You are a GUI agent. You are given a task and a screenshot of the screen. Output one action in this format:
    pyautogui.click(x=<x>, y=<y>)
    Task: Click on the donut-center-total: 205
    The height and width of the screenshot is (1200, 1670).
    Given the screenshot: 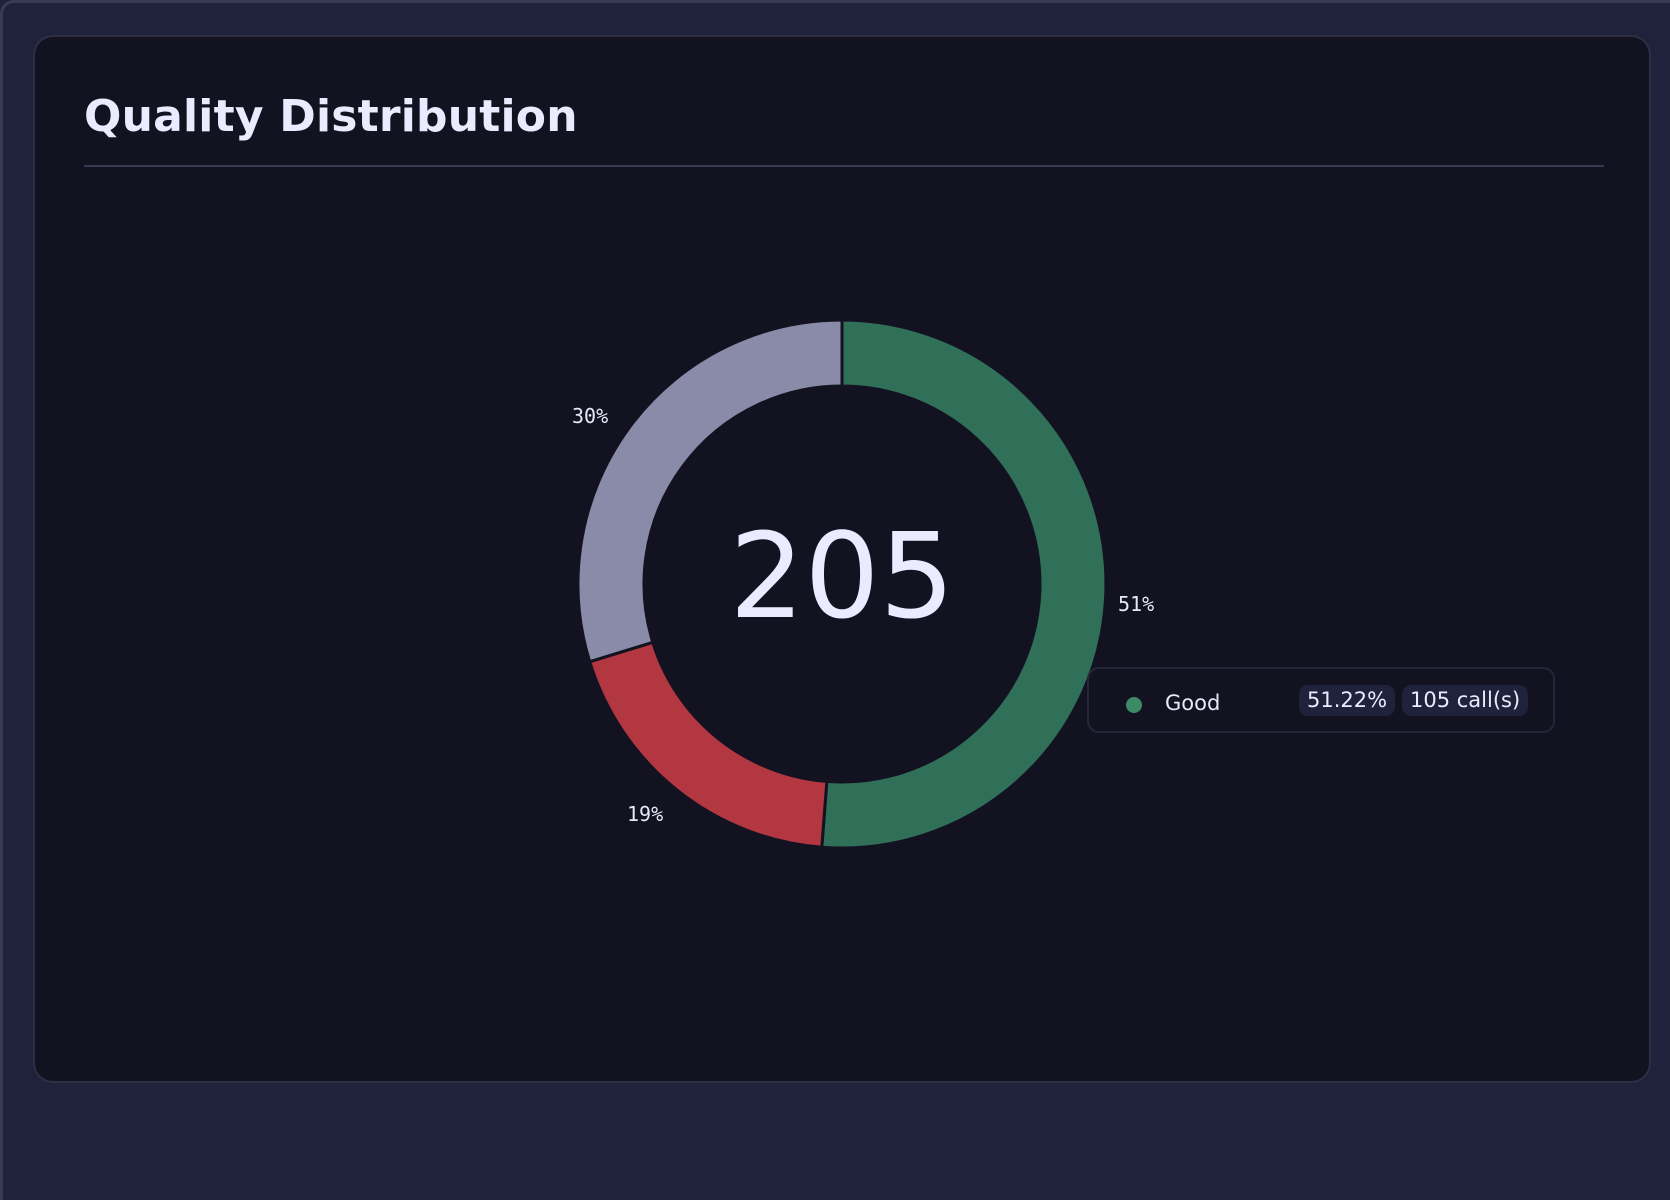 What is the action you would take?
    pyautogui.click(x=842, y=576)
    